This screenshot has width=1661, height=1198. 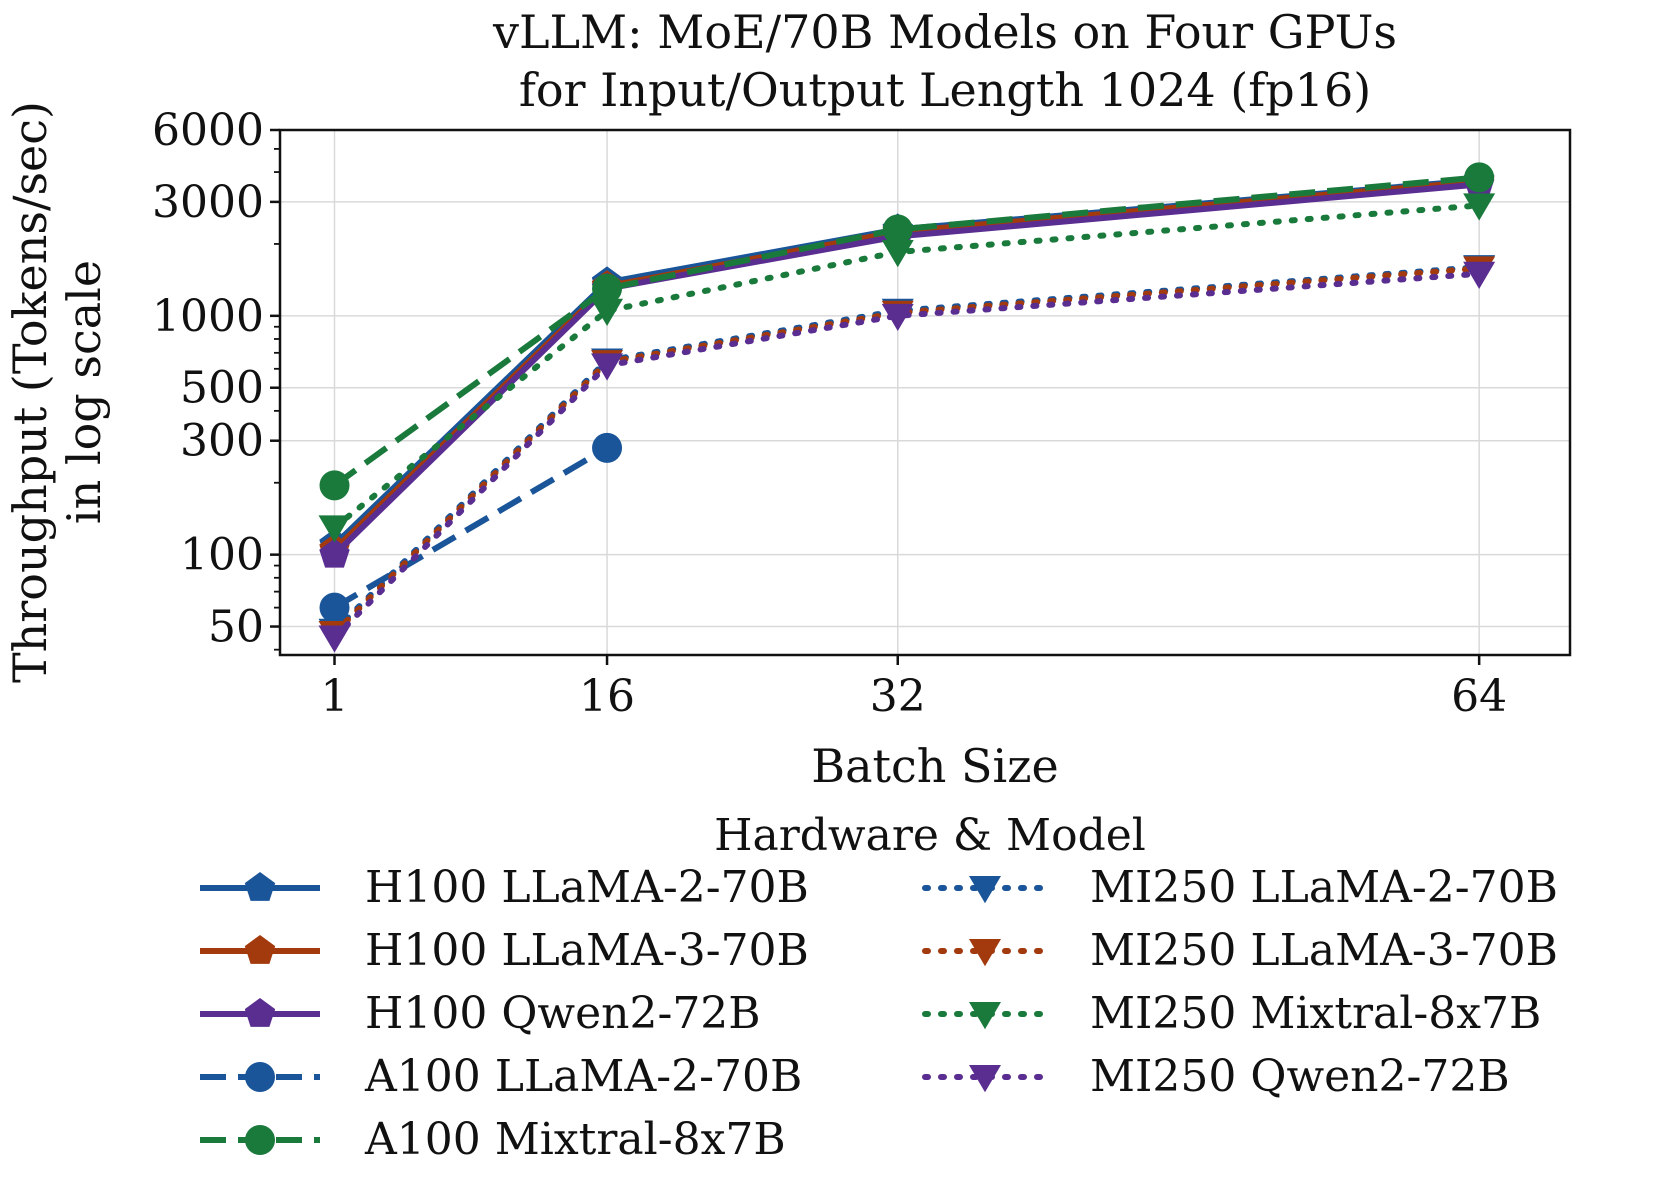 What do you see at coordinates (208, 202) in the screenshot?
I see `y-tick-label: 3000` at bounding box center [208, 202].